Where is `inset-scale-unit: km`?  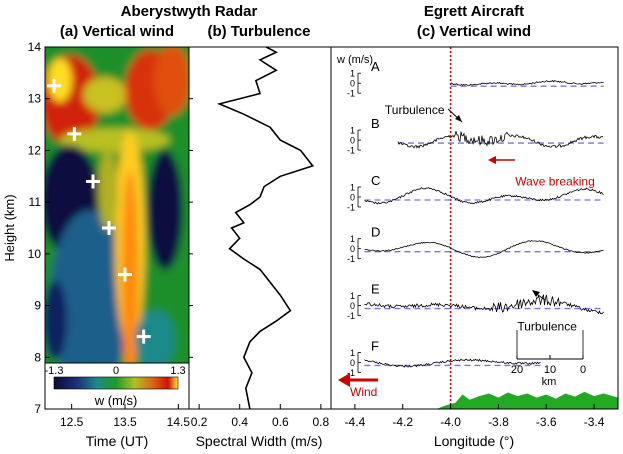 inset-scale-unit: km is located at coordinates (549, 382).